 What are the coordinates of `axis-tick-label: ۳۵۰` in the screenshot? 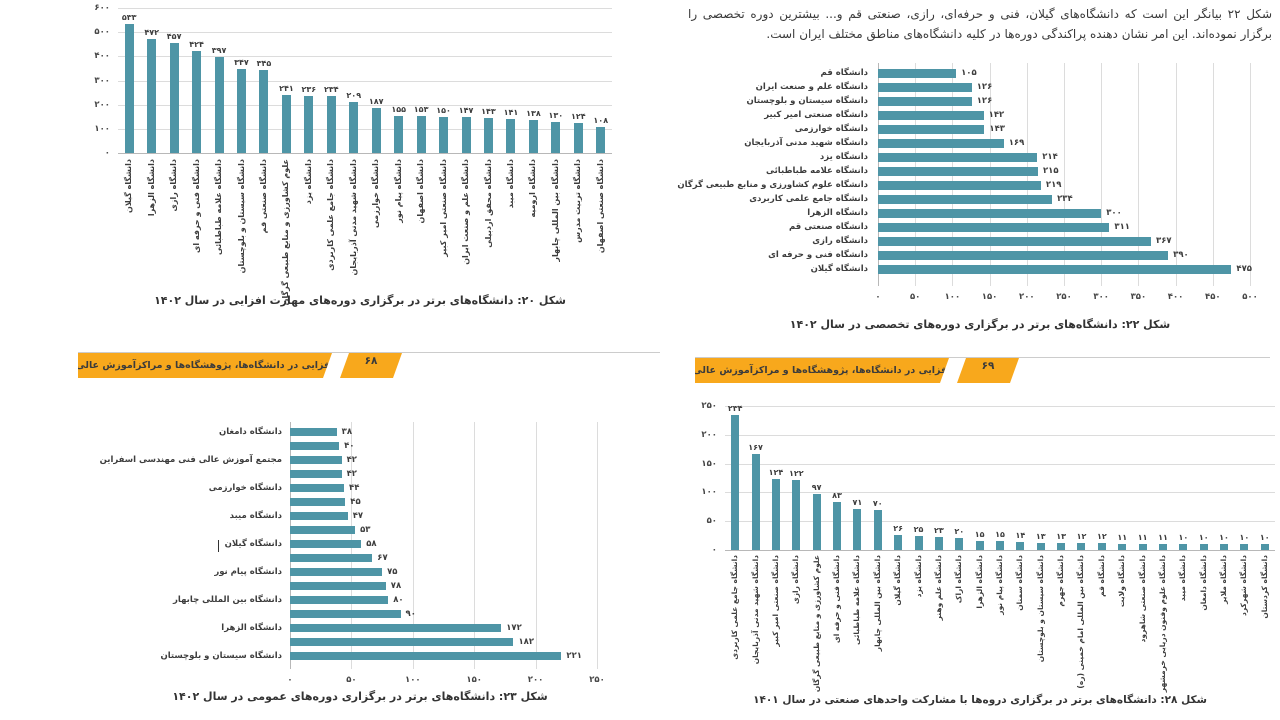 It's located at (1138, 297).